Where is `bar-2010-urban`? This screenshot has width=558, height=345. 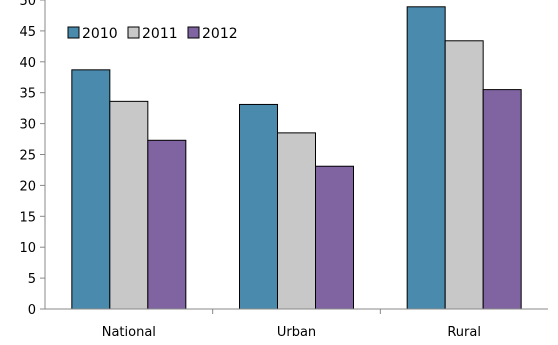 bar-2010-urban is located at coordinates (258, 206).